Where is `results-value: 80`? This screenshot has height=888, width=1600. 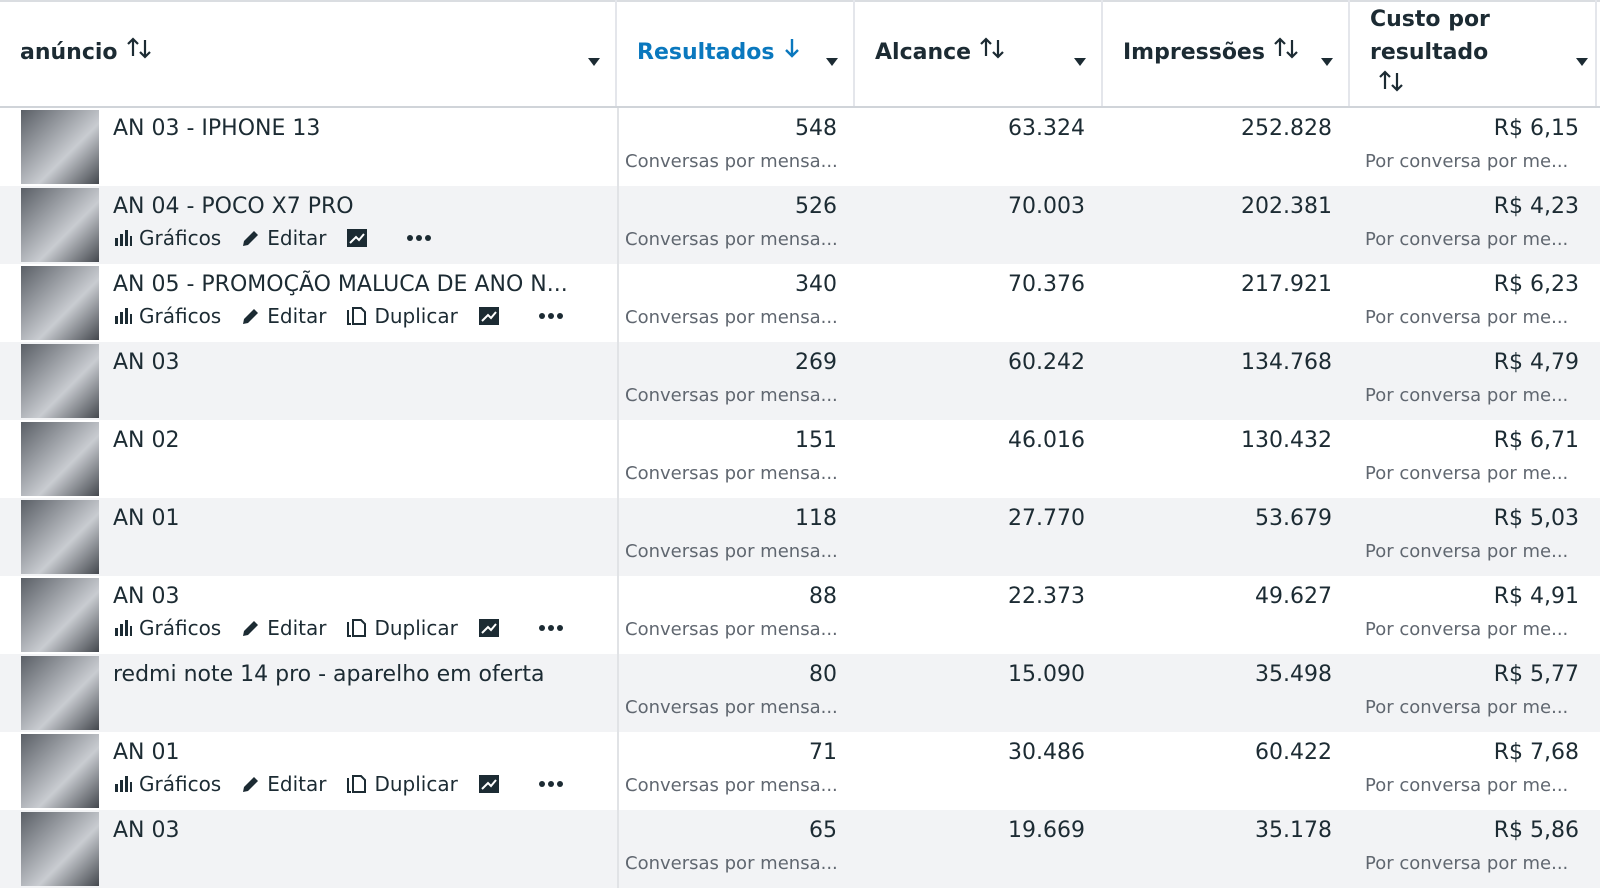 results-value: 80 is located at coordinates (823, 674).